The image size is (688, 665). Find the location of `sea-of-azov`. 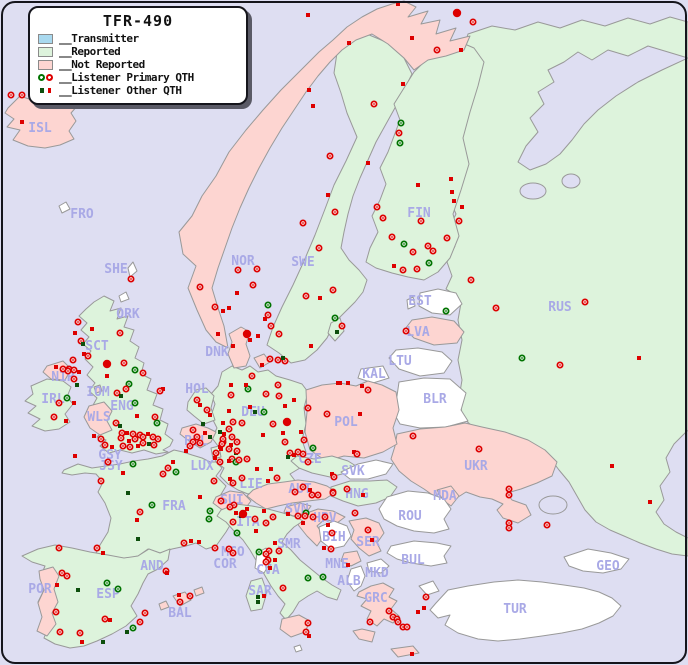

sea-of-azov is located at coordinates (553, 505).